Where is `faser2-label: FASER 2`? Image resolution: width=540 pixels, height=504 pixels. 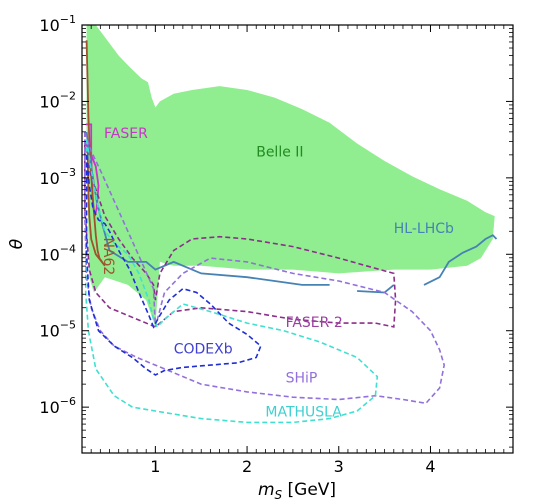
faser2-label: FASER 2 is located at coordinates (314, 323).